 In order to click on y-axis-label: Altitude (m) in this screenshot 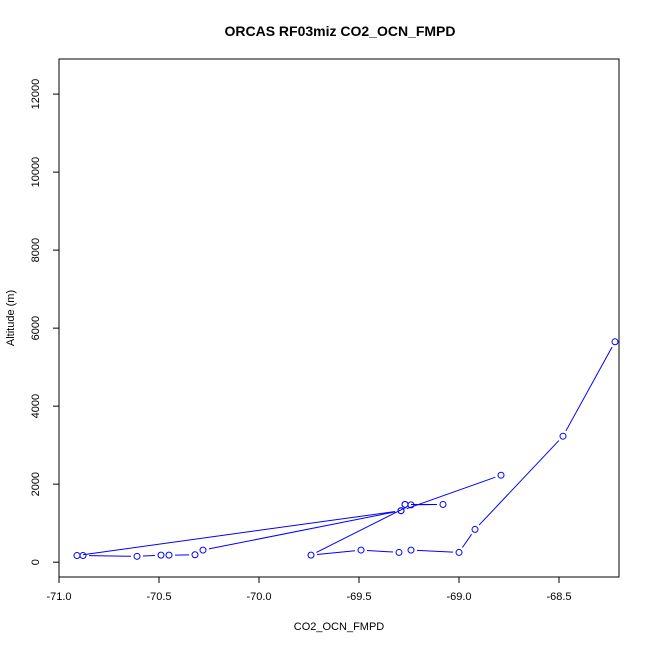, I will do `click(11, 318)`.